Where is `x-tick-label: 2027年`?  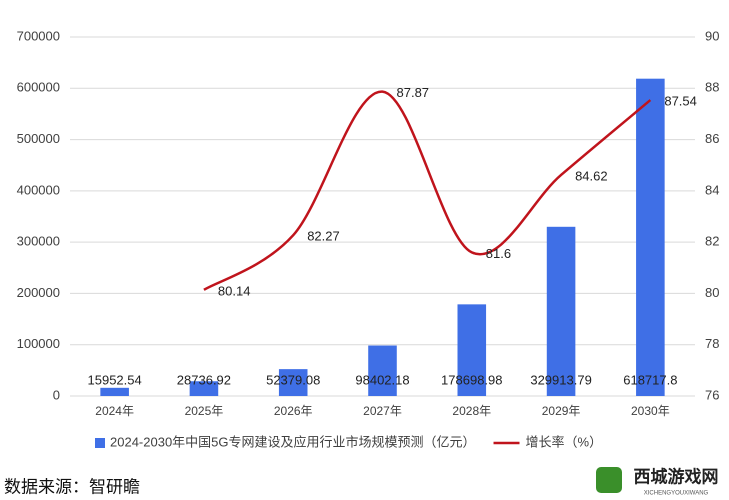 x-tick-label: 2027年 is located at coordinates (382, 411).